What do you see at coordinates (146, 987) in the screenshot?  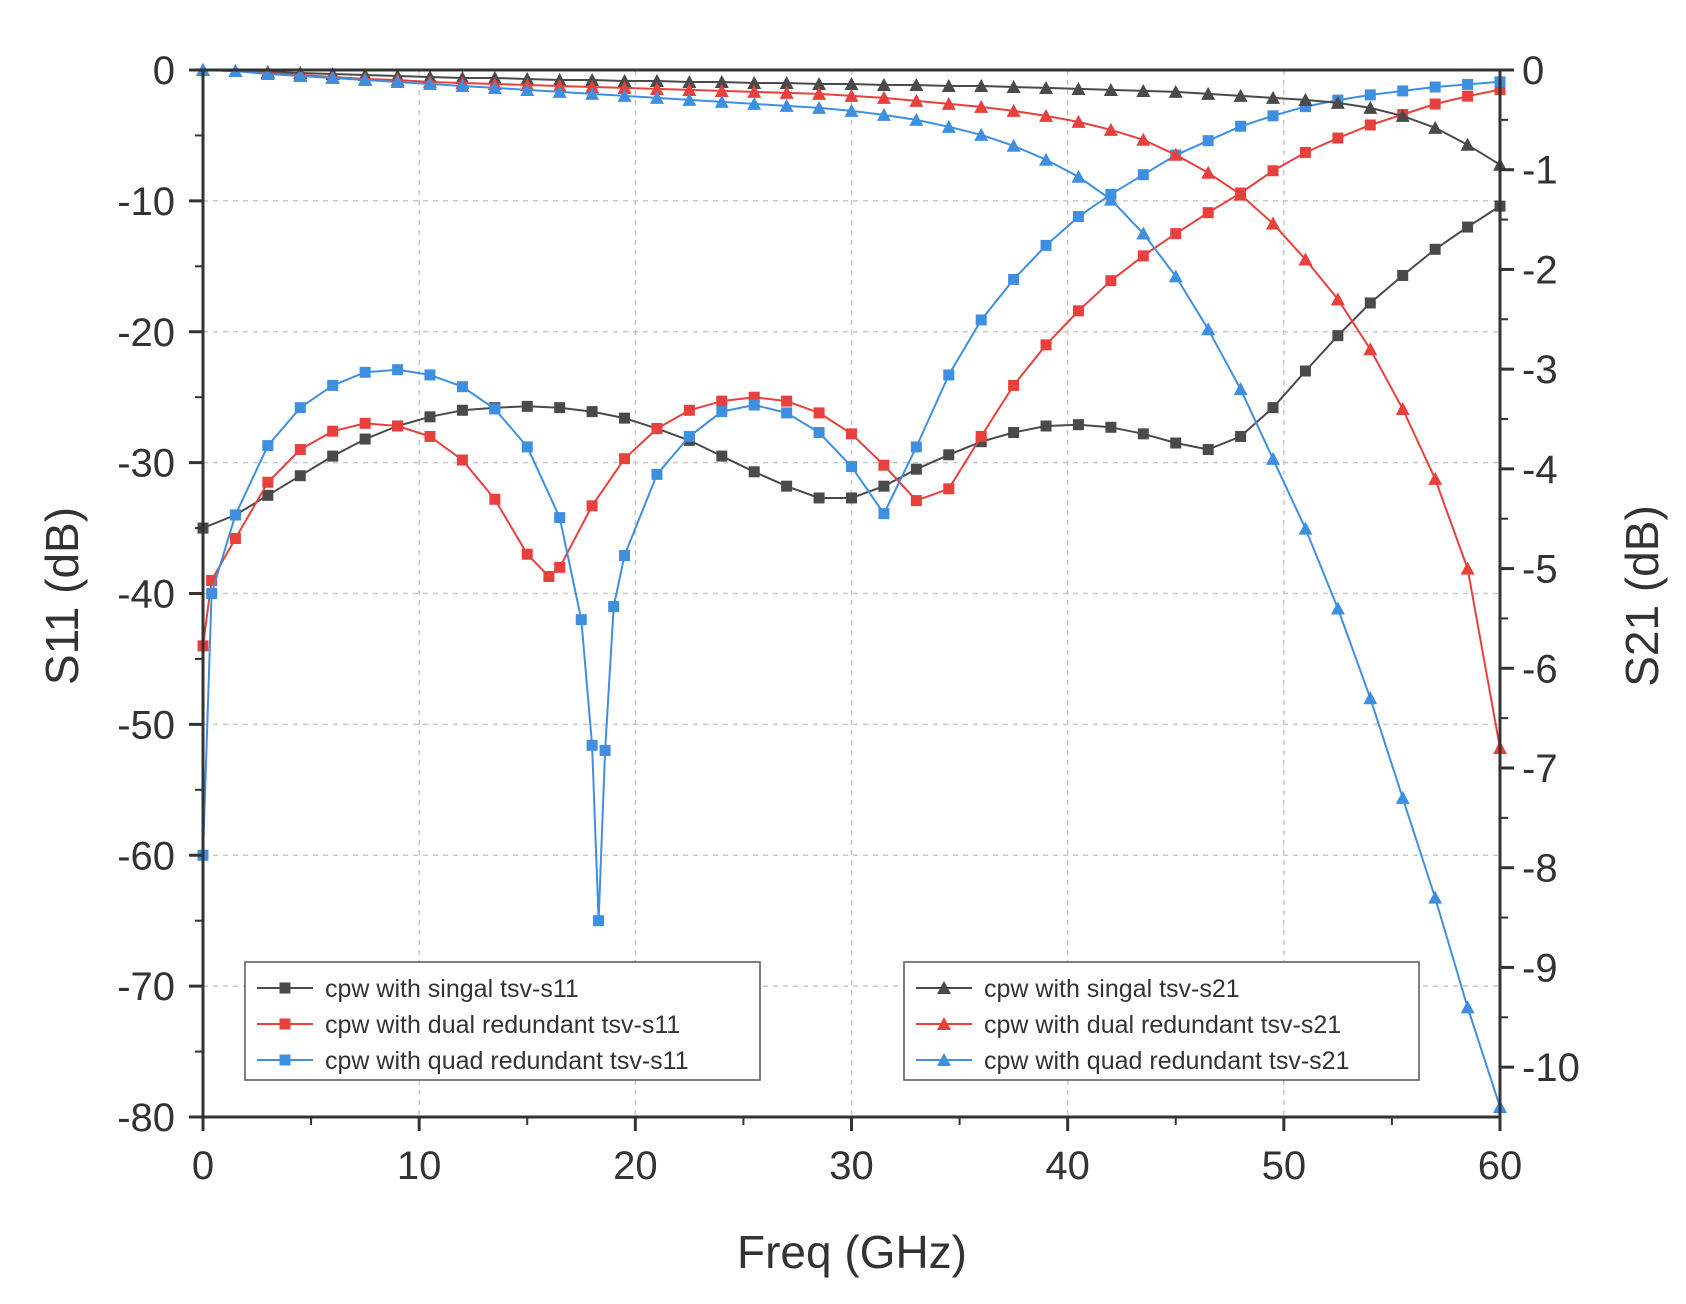 I see `y-left-tick-label: -70` at bounding box center [146, 987].